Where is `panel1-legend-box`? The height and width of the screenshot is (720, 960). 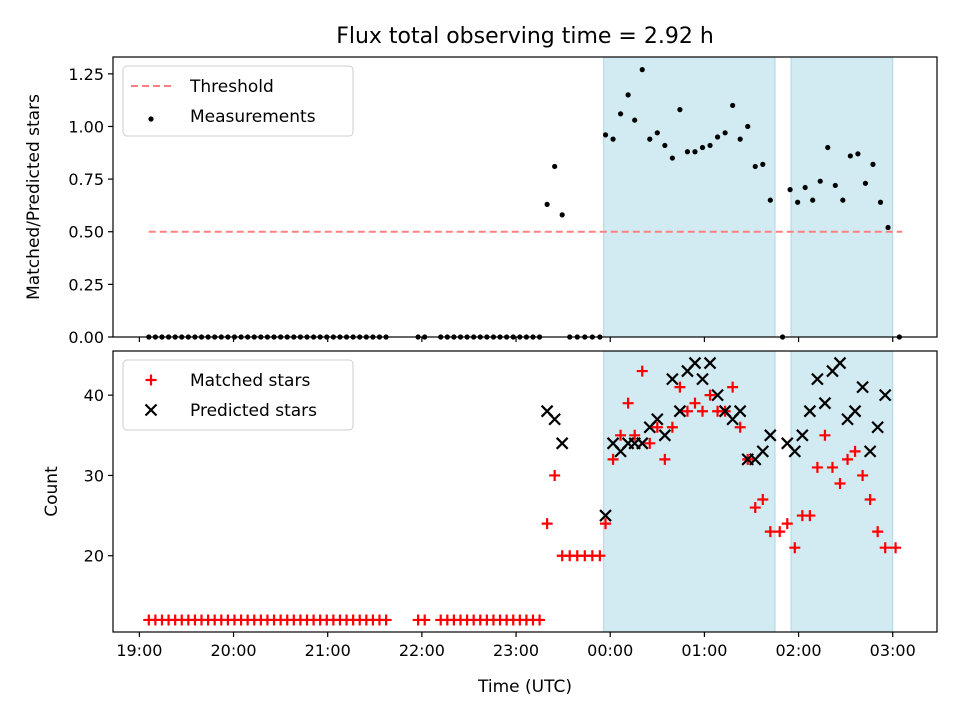
panel1-legend-box is located at coordinates (238, 395).